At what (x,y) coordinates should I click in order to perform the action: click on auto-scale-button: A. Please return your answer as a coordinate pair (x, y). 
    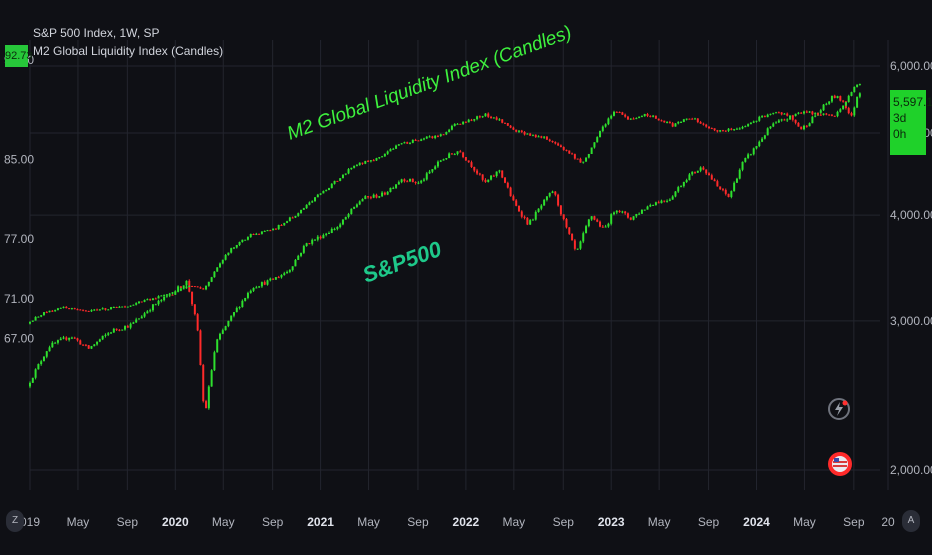
    Looking at the image, I should click on (911, 521).